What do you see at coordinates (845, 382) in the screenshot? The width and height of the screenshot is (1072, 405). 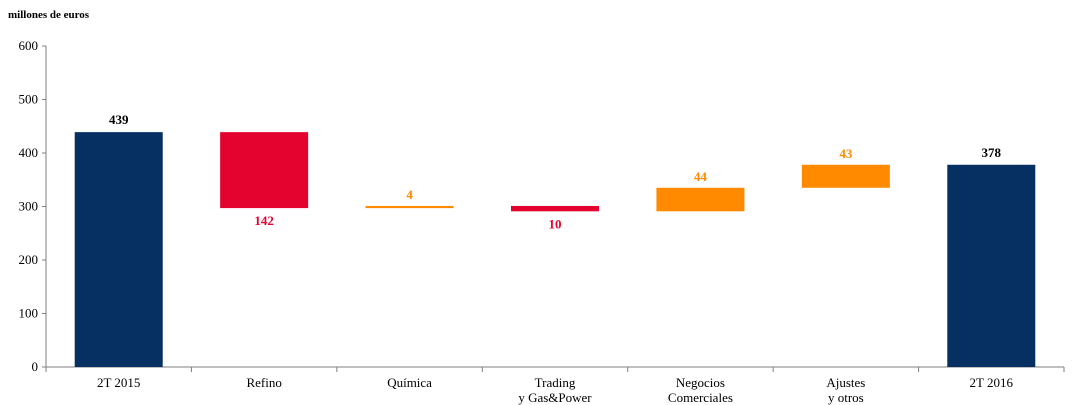 I see `category-label: Ajustes` at bounding box center [845, 382].